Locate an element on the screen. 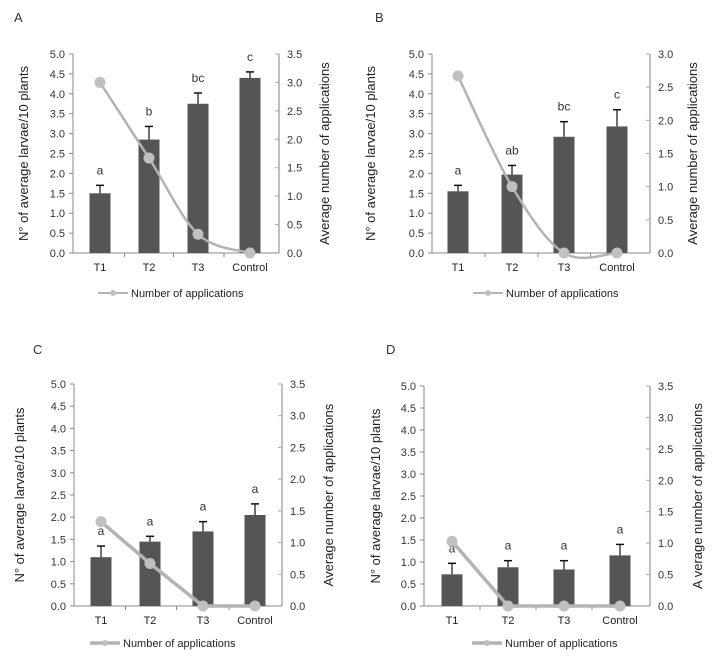 The width and height of the screenshot is (714, 661). panel-c-label: C is located at coordinates (37, 349).